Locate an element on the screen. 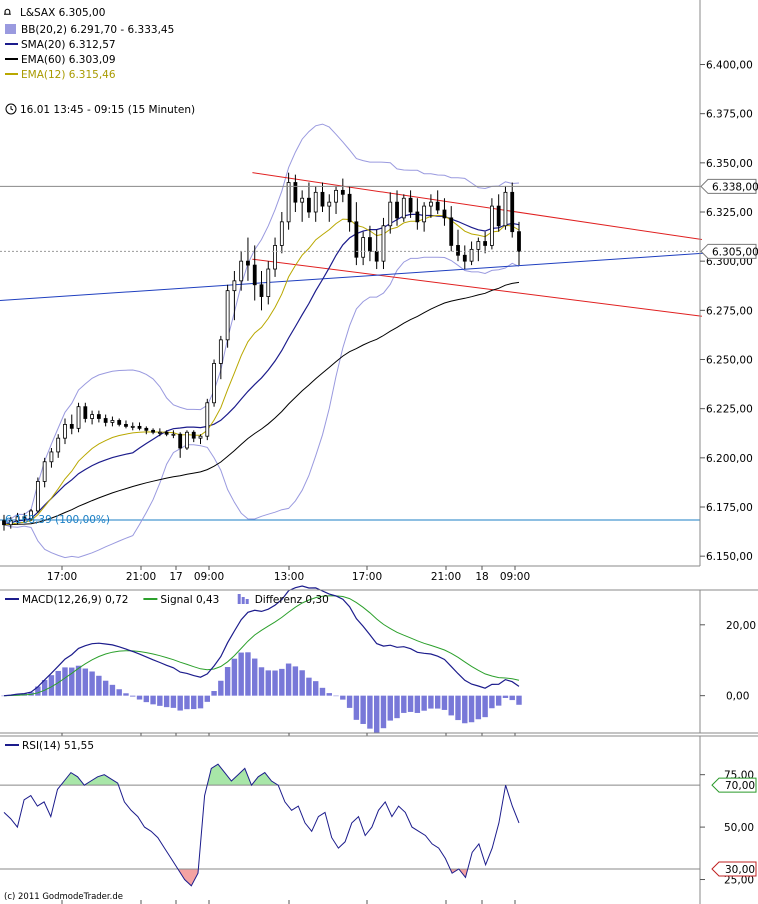 The image size is (758, 904). clock-icon is located at coordinates (11, 109).